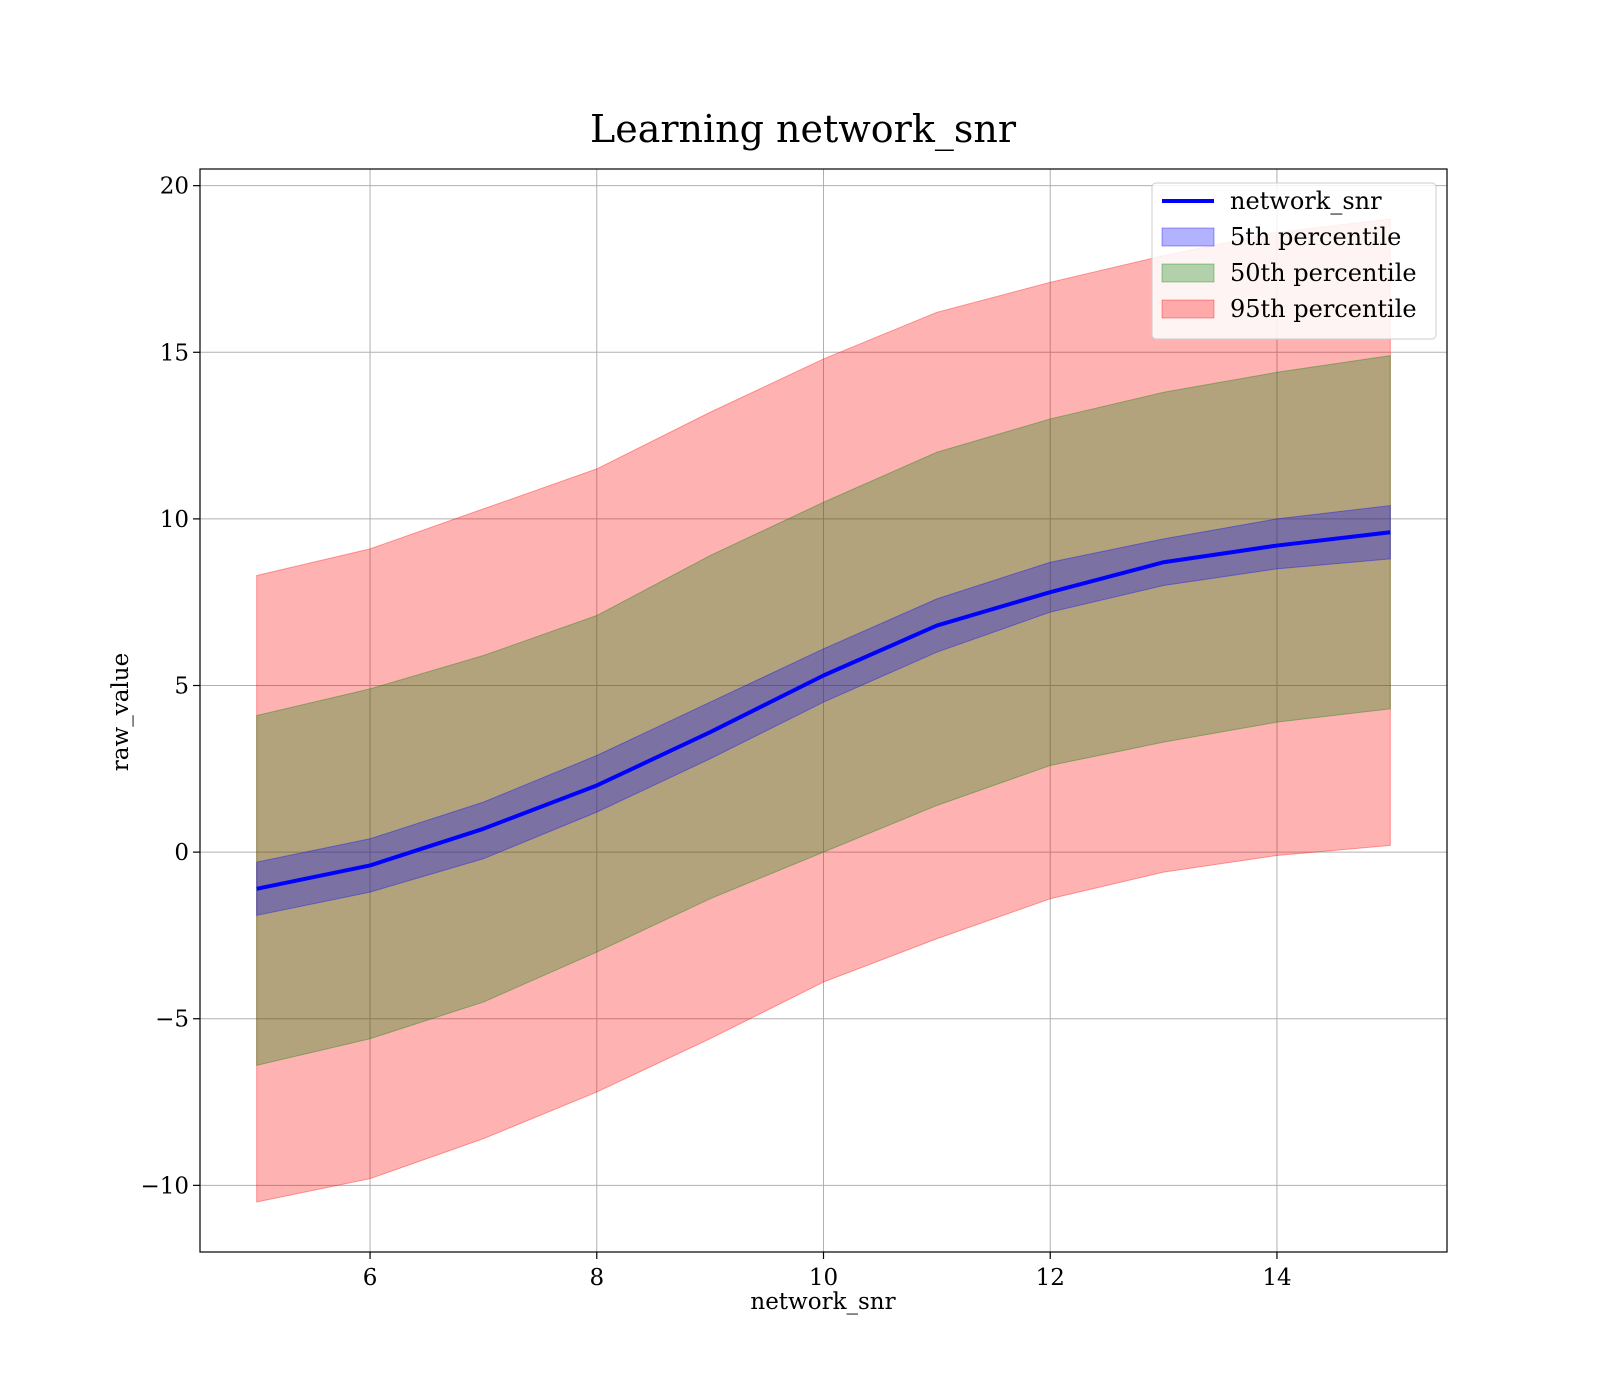 This screenshot has width=1600, height=1400. Describe the element at coordinates (370, 1278) in the screenshot. I see `x-tick-label: 6` at that location.